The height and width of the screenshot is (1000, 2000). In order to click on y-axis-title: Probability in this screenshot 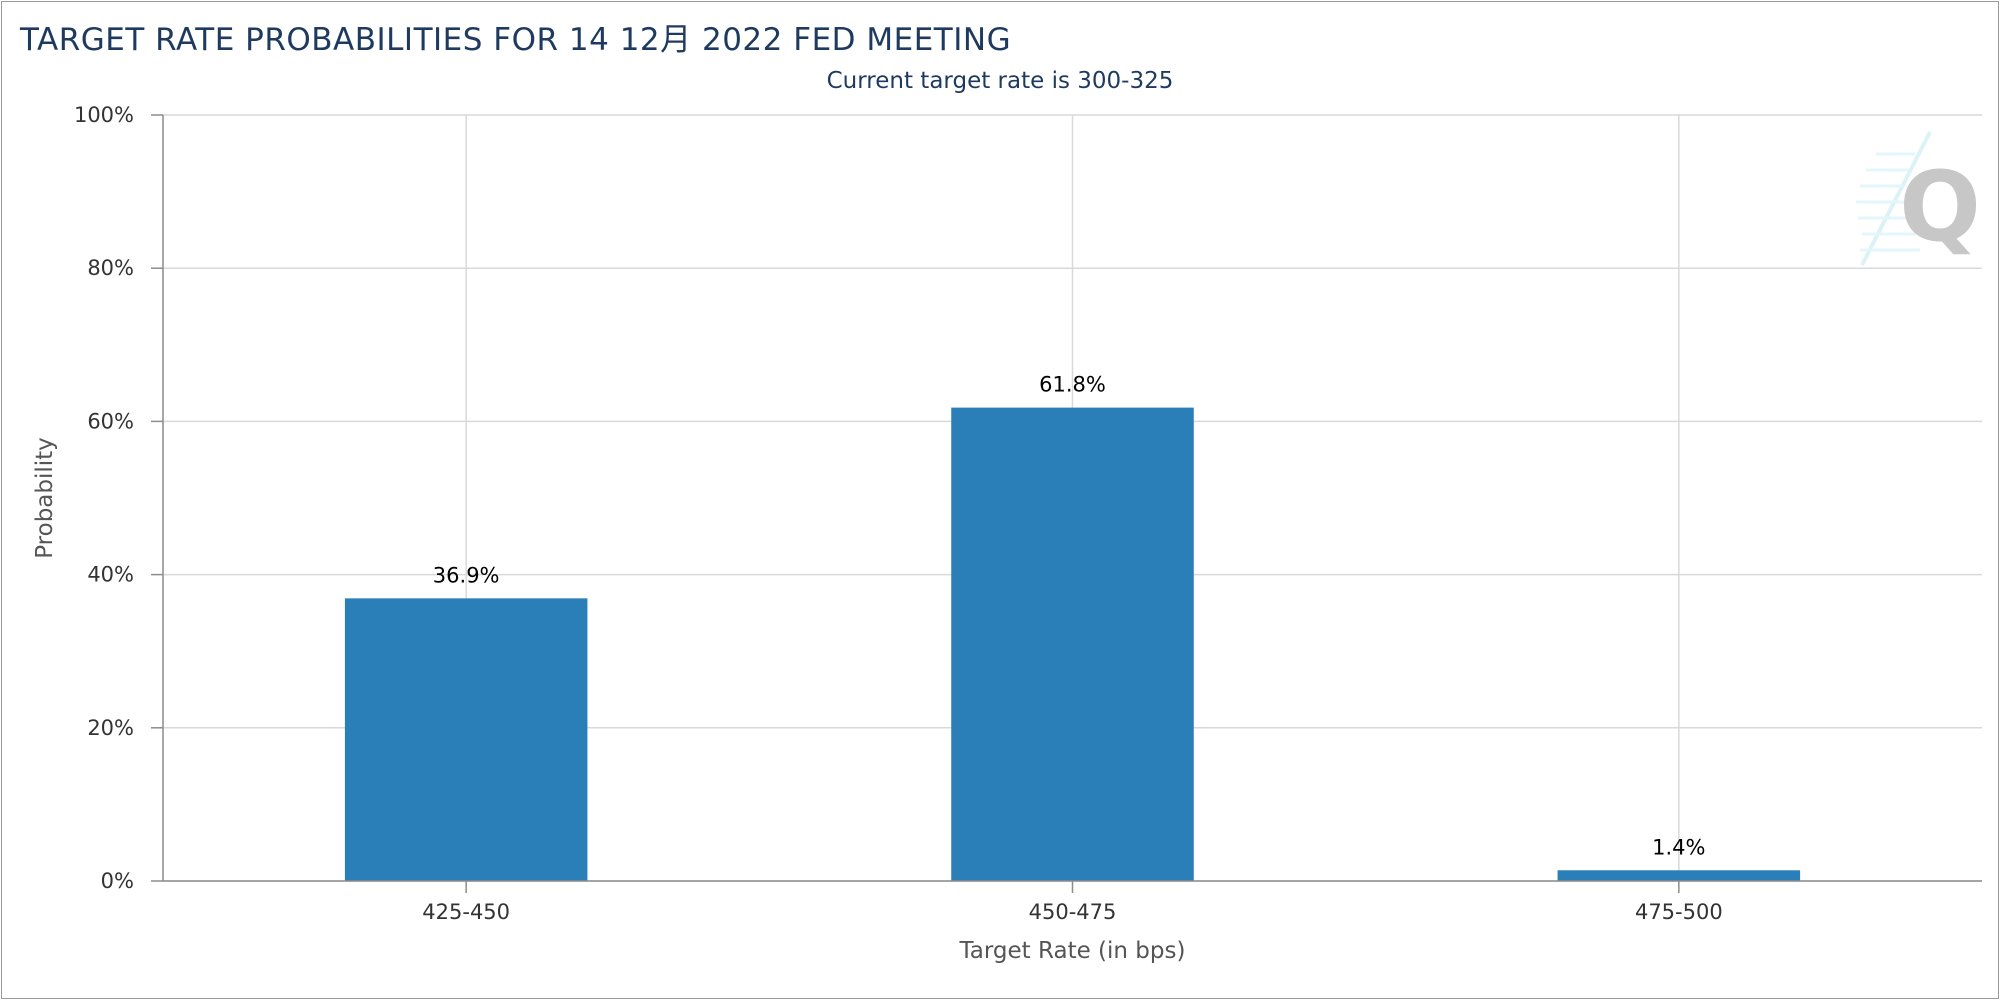, I will do `click(45, 498)`.